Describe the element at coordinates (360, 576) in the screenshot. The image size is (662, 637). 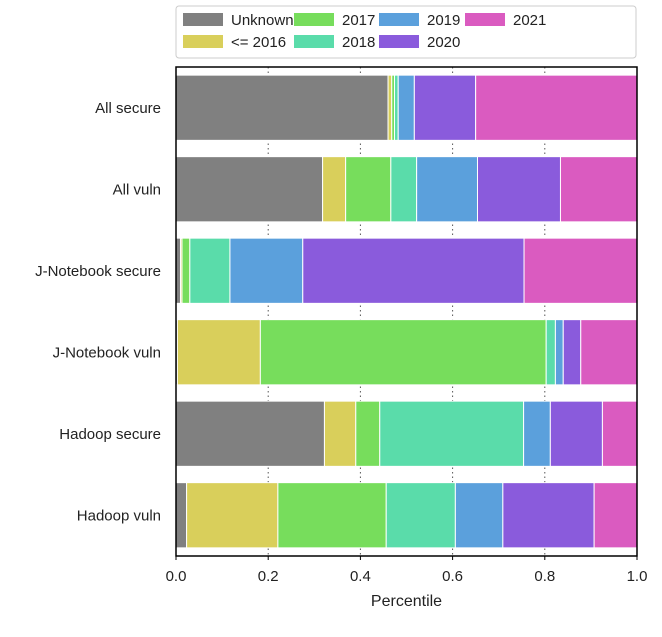
I see `x-tick-label: 0.4` at that location.